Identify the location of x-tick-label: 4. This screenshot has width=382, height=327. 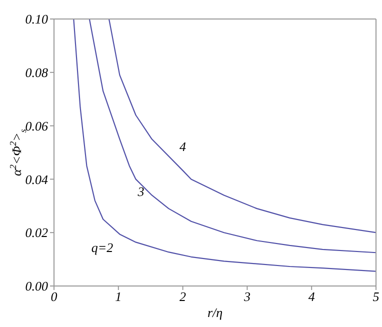
(312, 296).